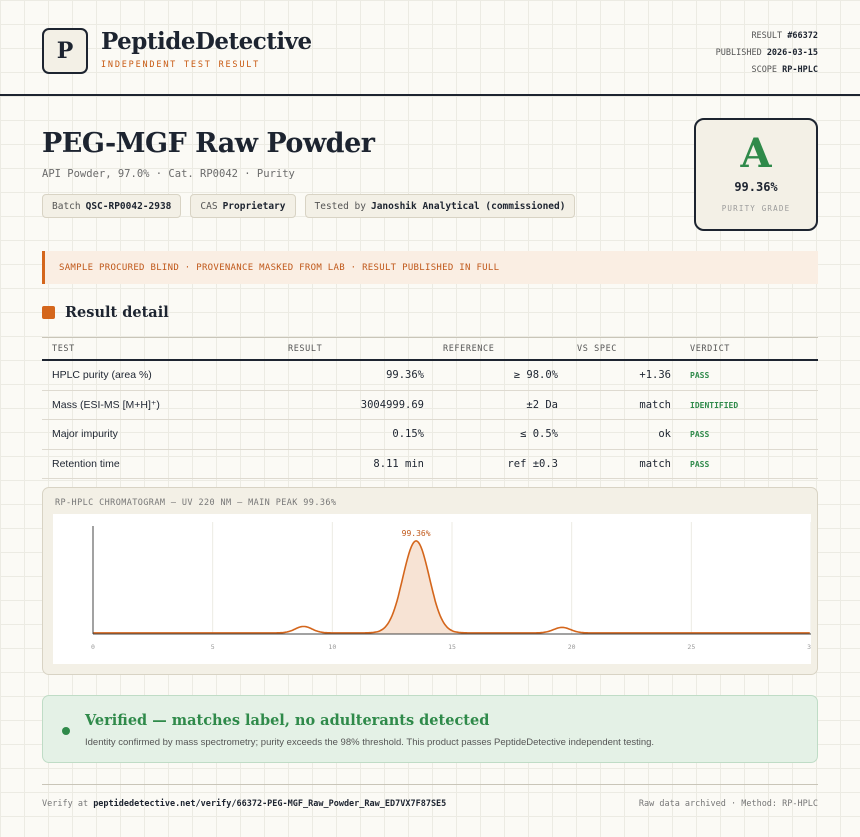  I want to click on section-title: Result detail, so click(105, 312).